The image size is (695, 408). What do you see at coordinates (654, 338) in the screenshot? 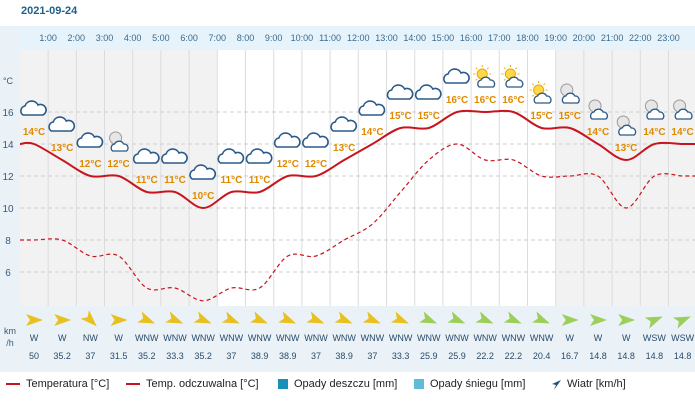
I see `wind-direction-label: WSW` at bounding box center [654, 338].